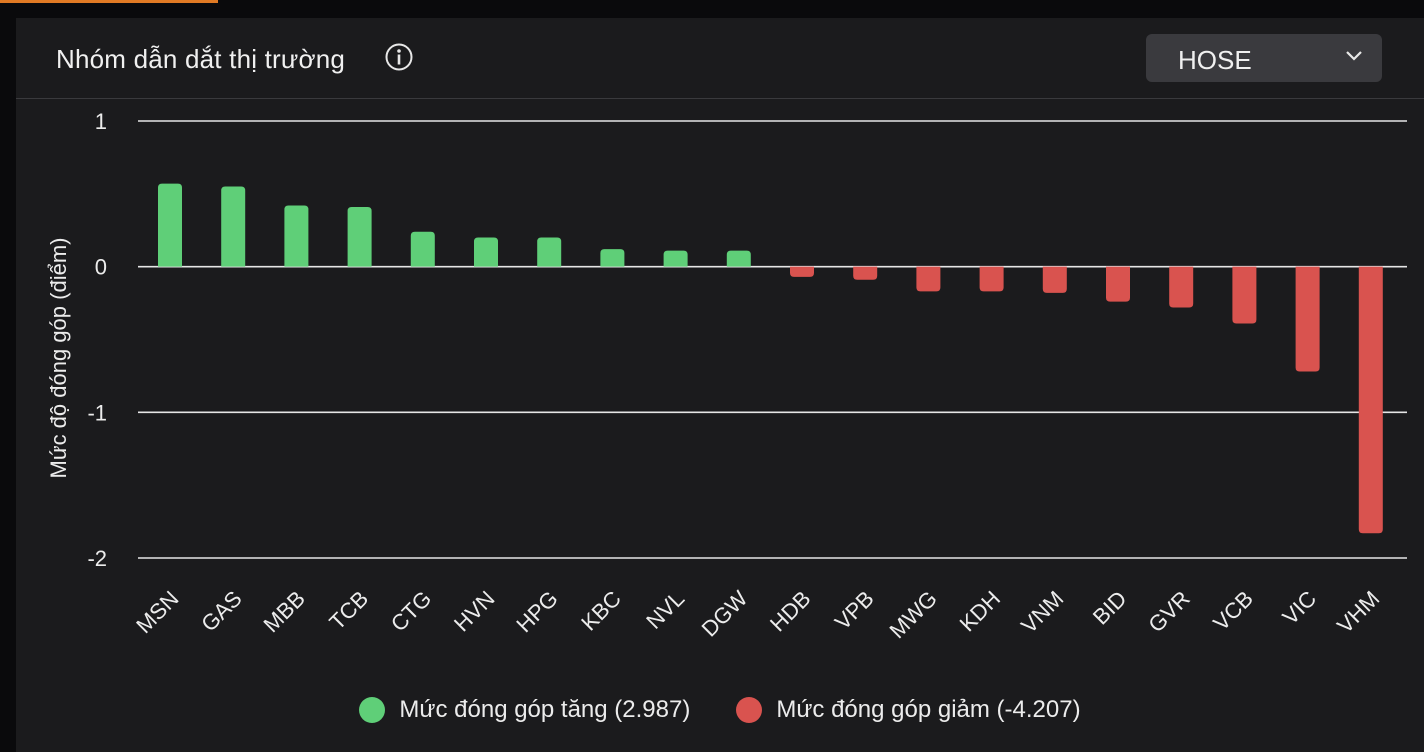  What do you see at coordinates (980, 611) in the screenshot?
I see `x-tick-label: KDH` at bounding box center [980, 611].